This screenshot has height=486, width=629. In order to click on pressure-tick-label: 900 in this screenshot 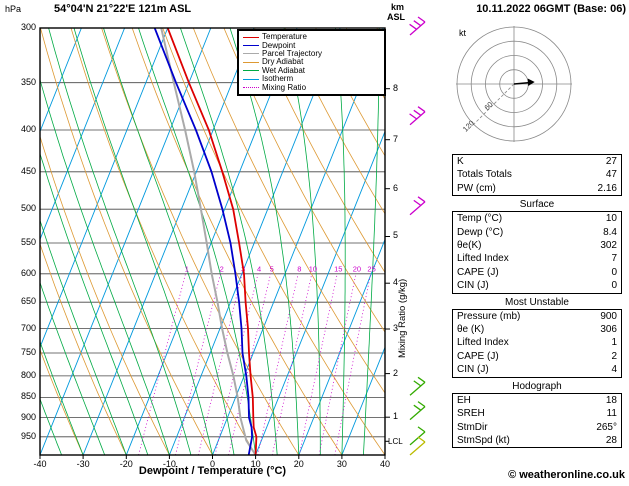, I will do `click(28, 416)`.